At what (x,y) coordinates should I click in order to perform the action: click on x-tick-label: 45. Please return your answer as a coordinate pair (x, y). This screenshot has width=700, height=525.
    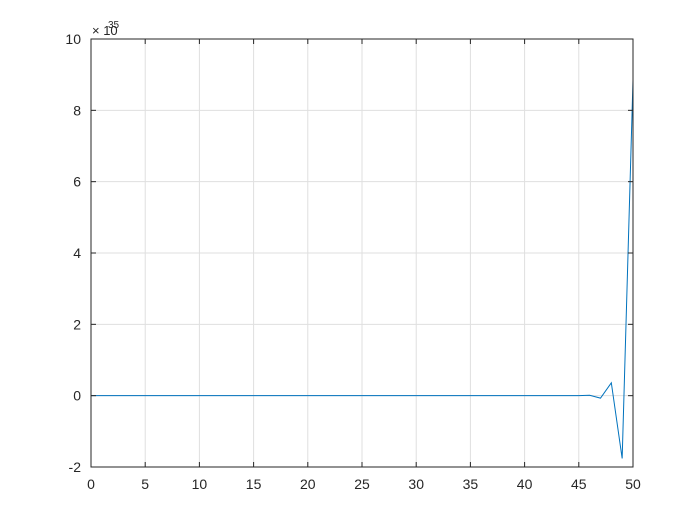
    Looking at the image, I should click on (579, 484).